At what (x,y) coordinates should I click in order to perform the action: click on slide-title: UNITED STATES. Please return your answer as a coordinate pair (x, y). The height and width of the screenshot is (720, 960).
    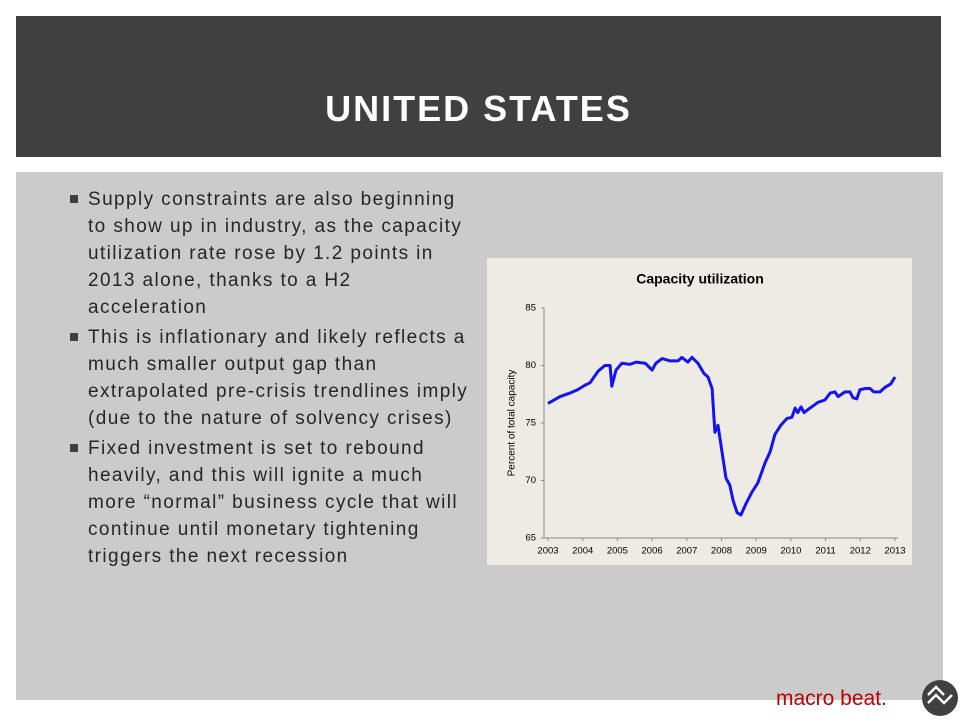
    Looking at the image, I should click on (478, 108).